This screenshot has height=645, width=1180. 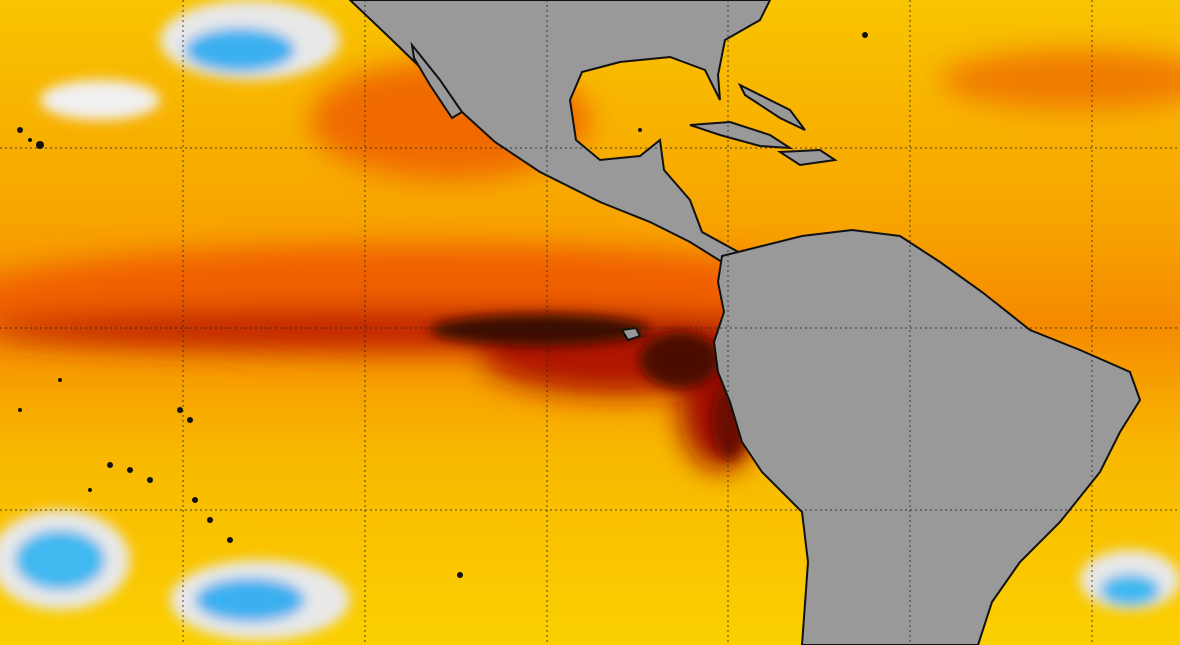 I want to click on north-america, so click(x=560, y=132).